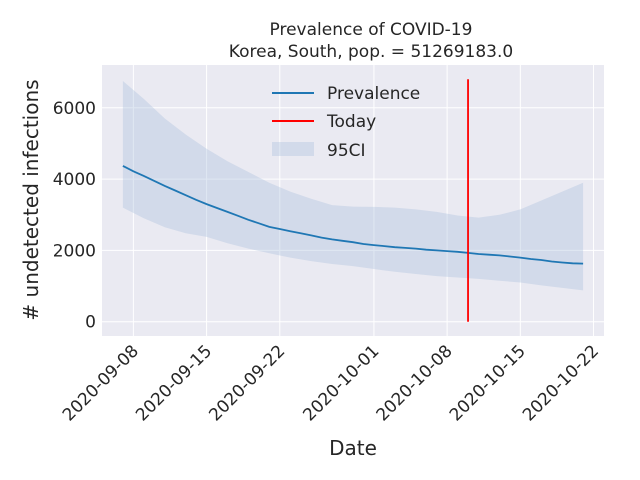  I want to click on legend: Prevalence Today 95CI, so click(346, 122).